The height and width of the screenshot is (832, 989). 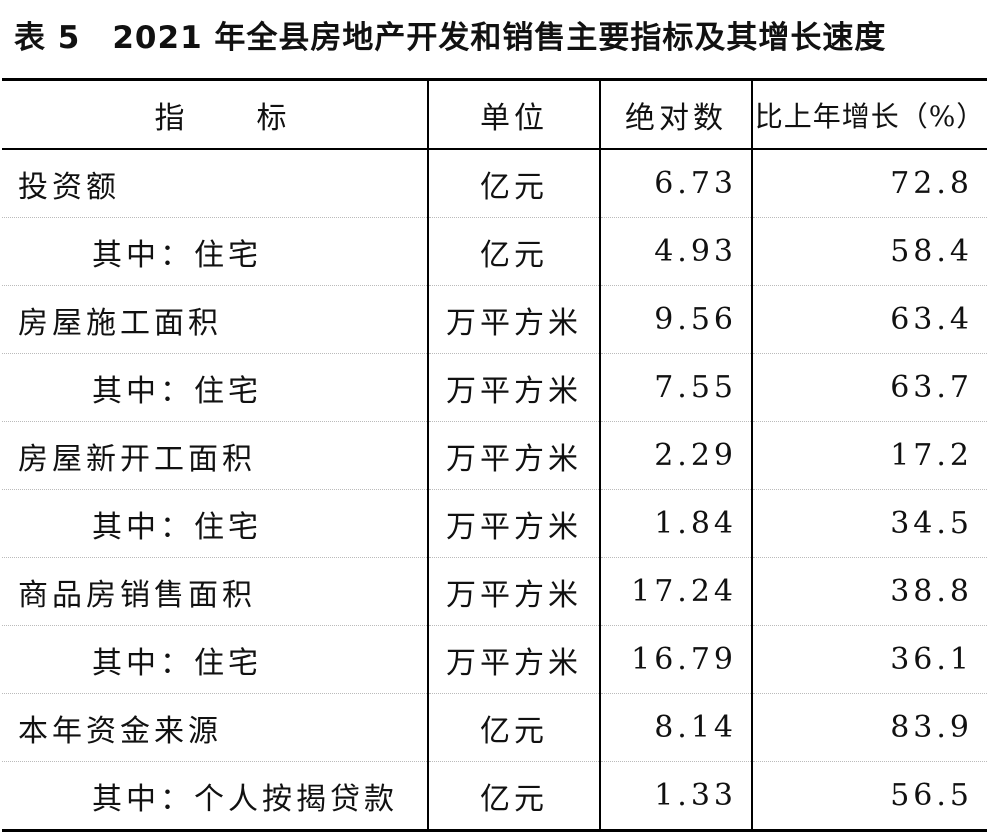 I want to click on table-row: 商品房销售面积 万平方米 17.24 38.8, so click(x=494, y=591).